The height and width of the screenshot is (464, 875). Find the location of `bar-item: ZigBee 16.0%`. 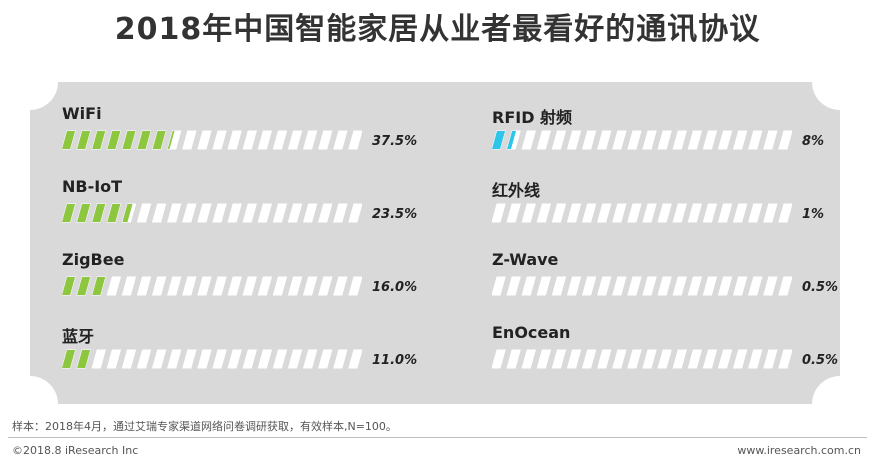

bar-item: ZigBee 16.0% is located at coordinates (242, 280).